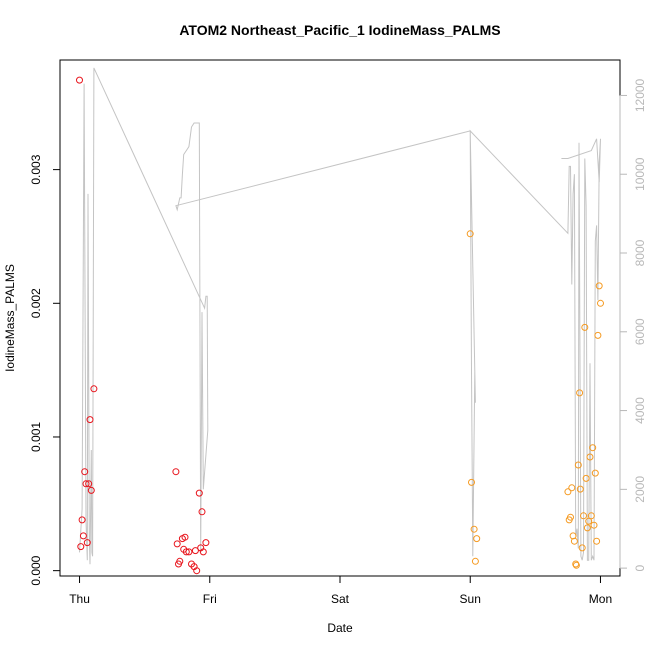  Describe the element at coordinates (640, 331) in the screenshot. I see `right-y-tick-label: 6000` at that location.